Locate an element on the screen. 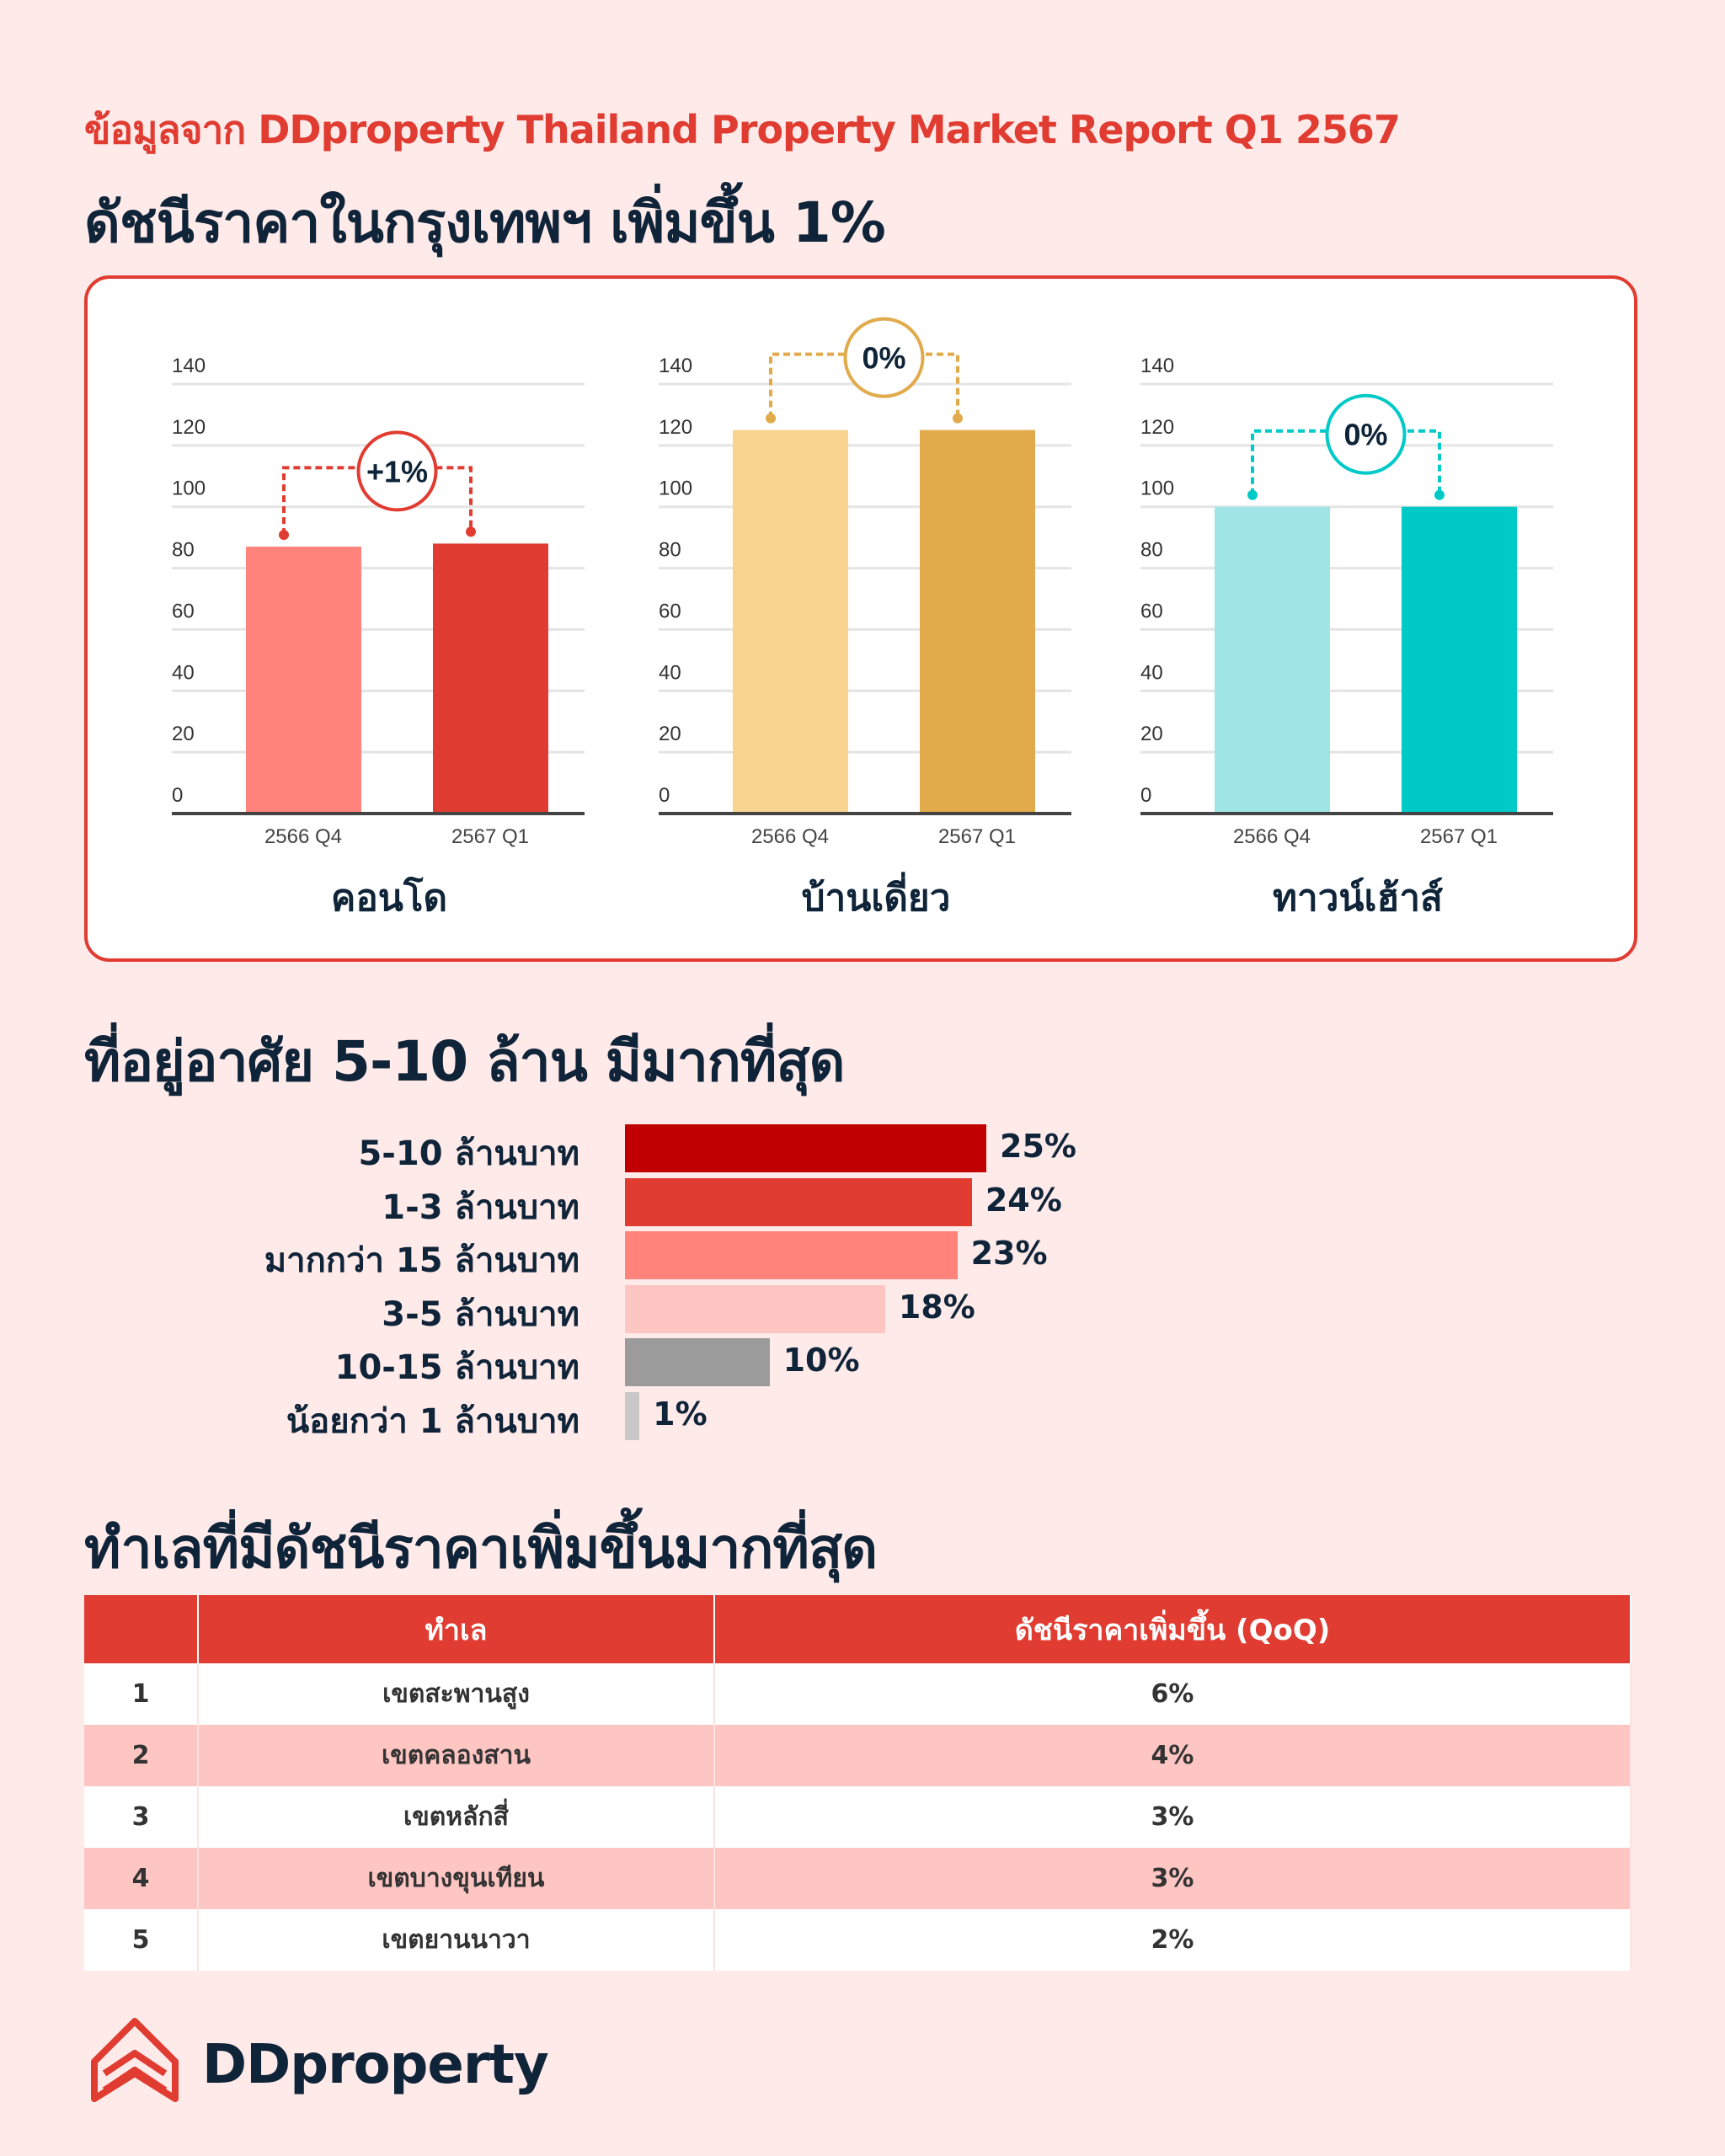 The width and height of the screenshot is (1725, 2156). location-cell: เขตบางขุนเทียน is located at coordinates (456, 1878).